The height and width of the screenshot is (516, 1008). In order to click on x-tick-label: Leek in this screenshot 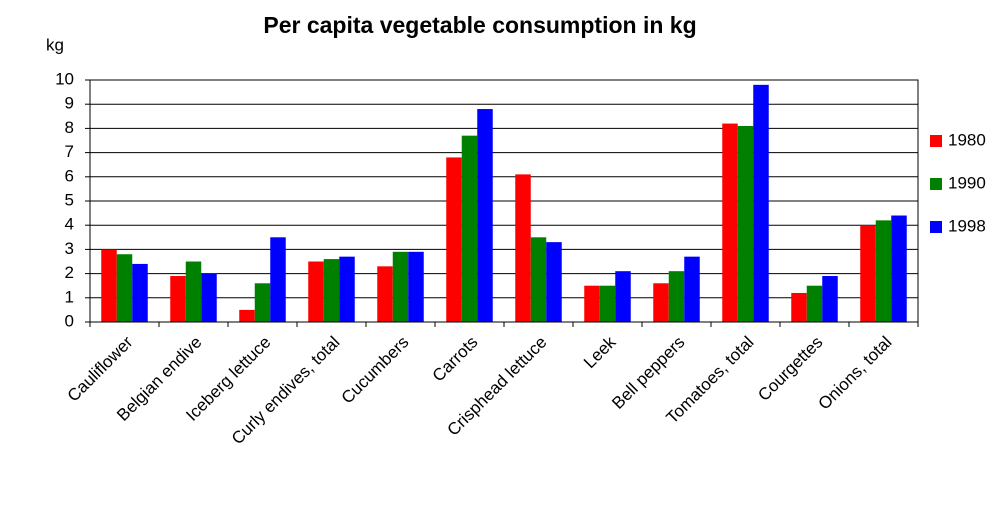, I will do `click(600, 352)`.